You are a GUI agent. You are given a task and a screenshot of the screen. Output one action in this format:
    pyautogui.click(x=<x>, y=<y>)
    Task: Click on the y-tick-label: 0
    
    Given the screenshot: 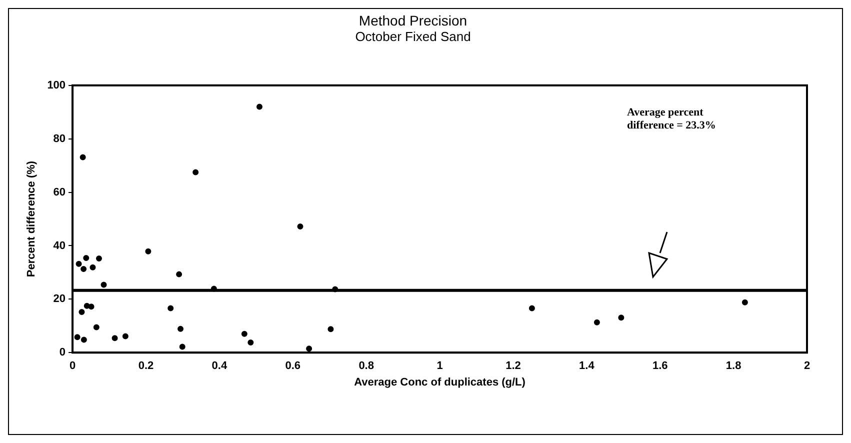 What is the action you would take?
    pyautogui.click(x=62, y=352)
    